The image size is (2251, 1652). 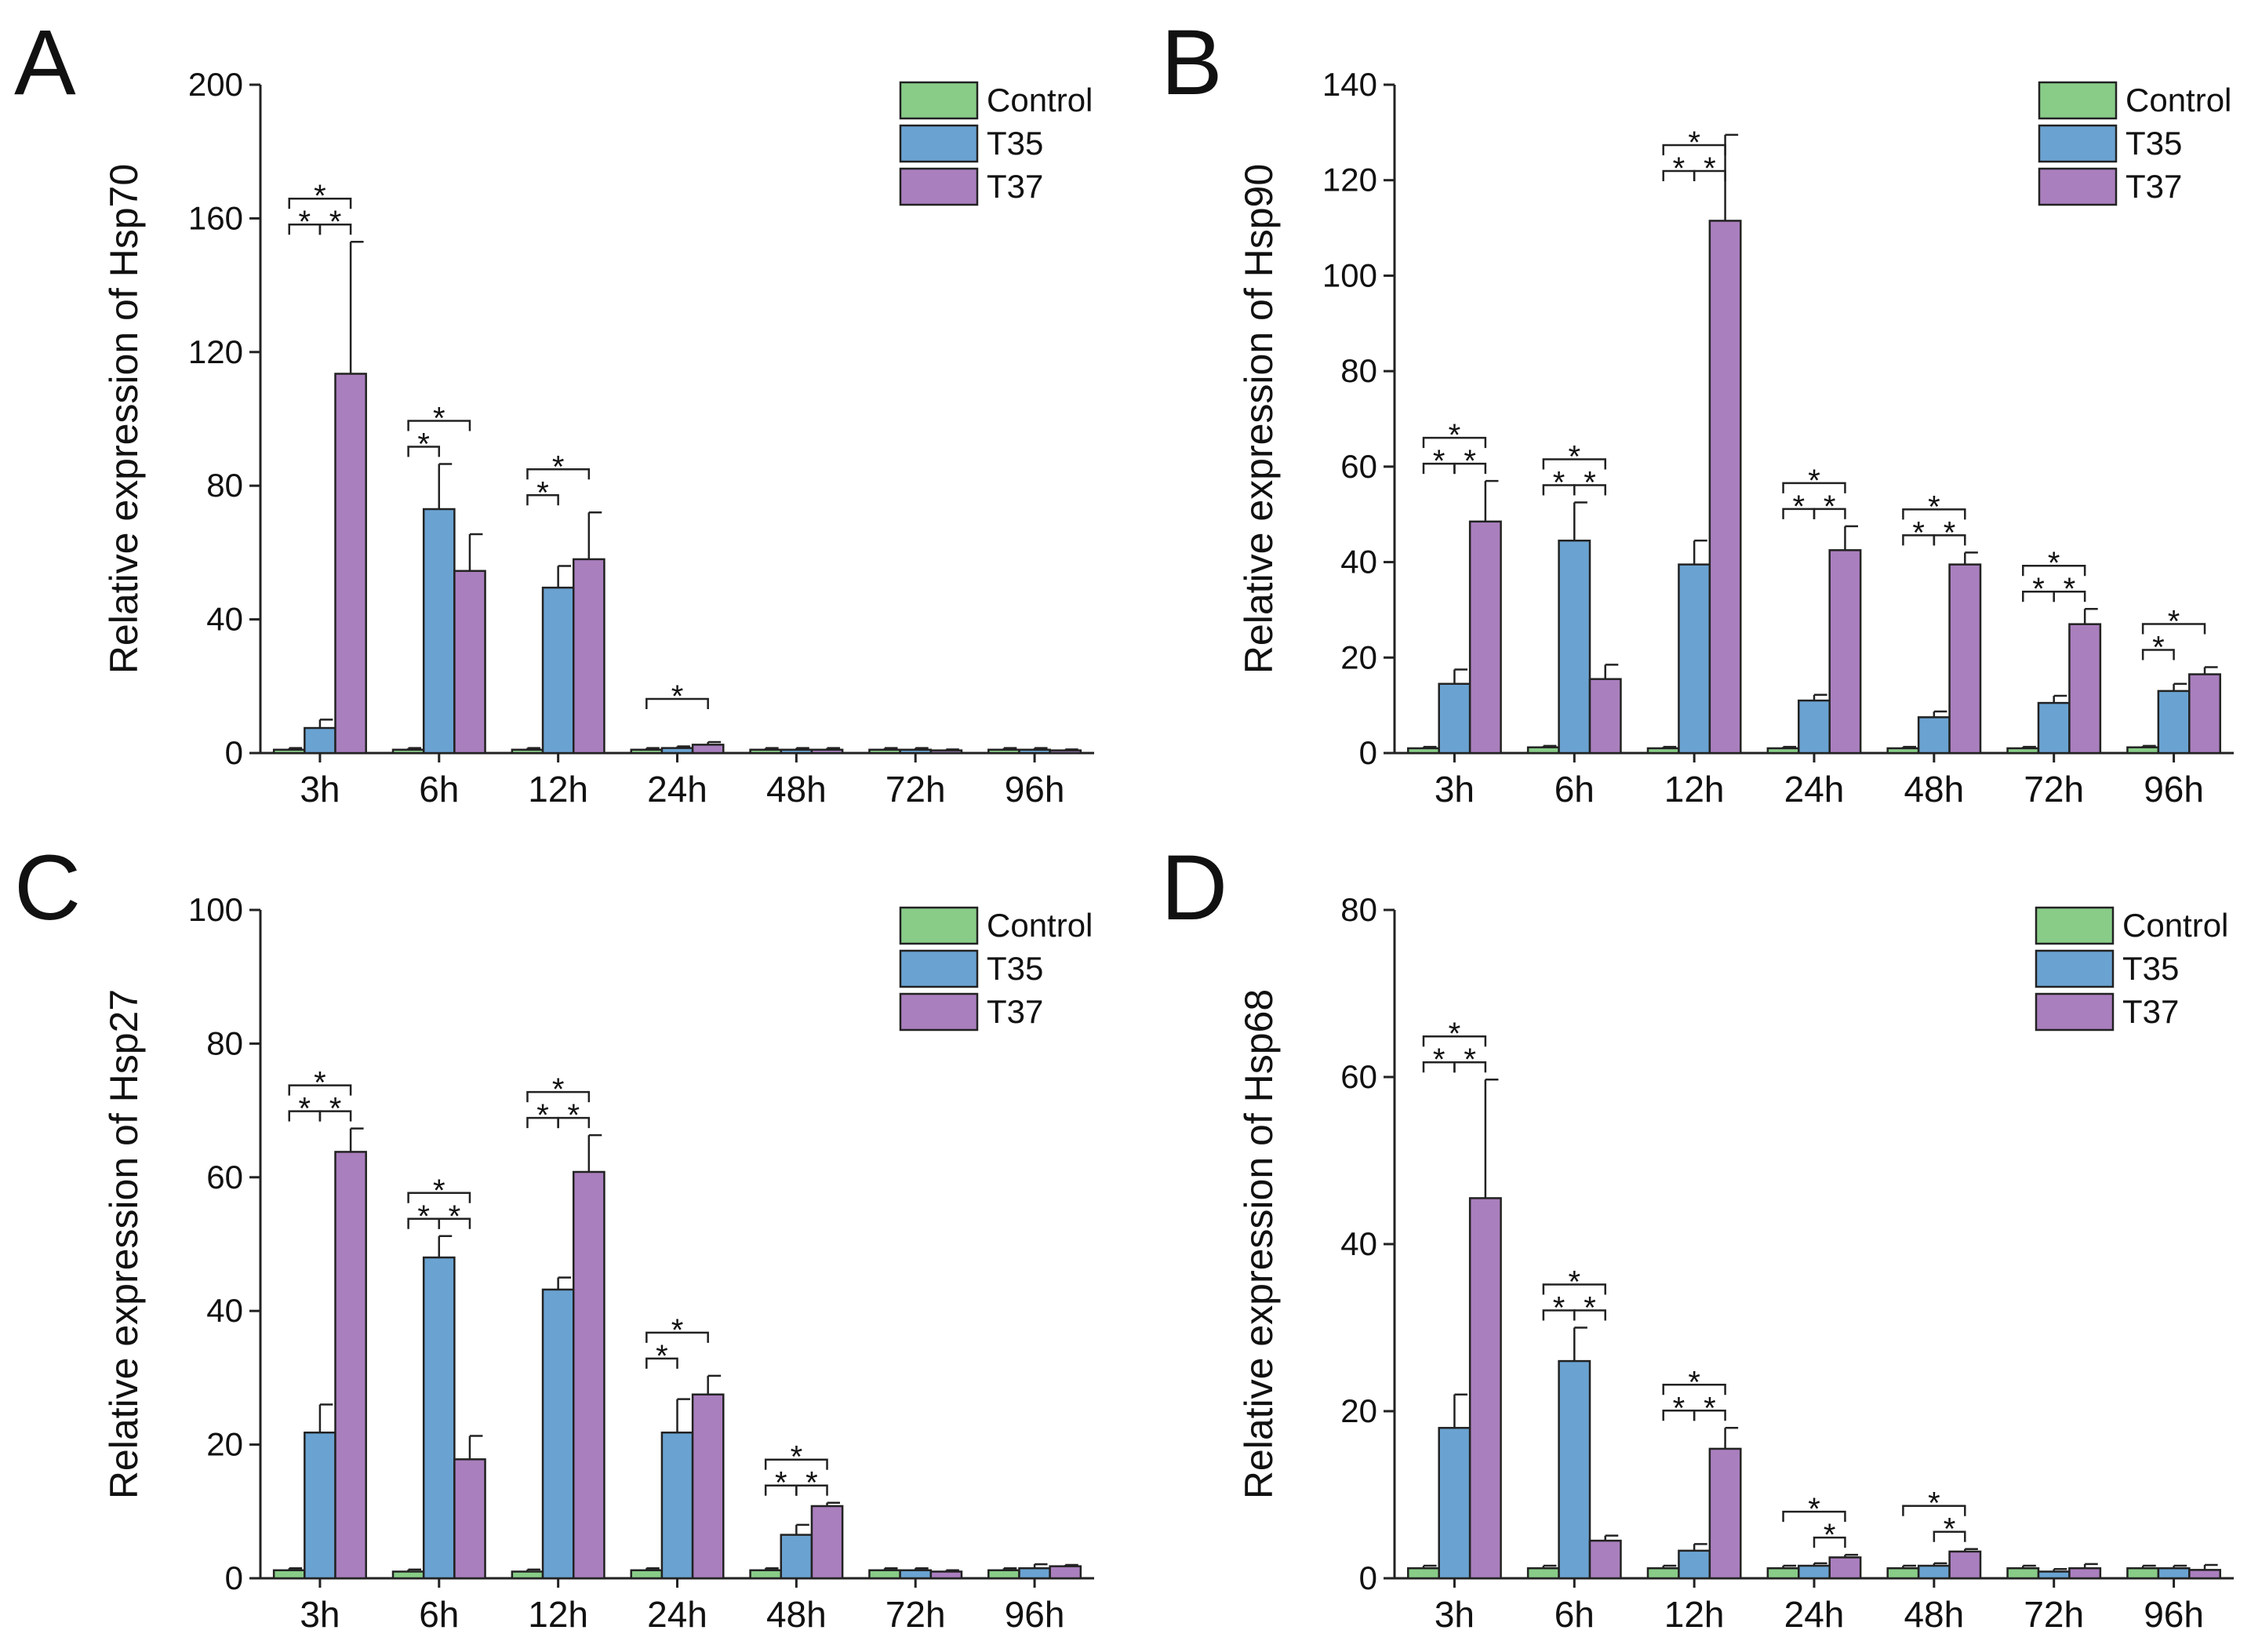 What do you see at coordinates (2204, 1575) in the screenshot?
I see `bar-t37-96h` at bounding box center [2204, 1575].